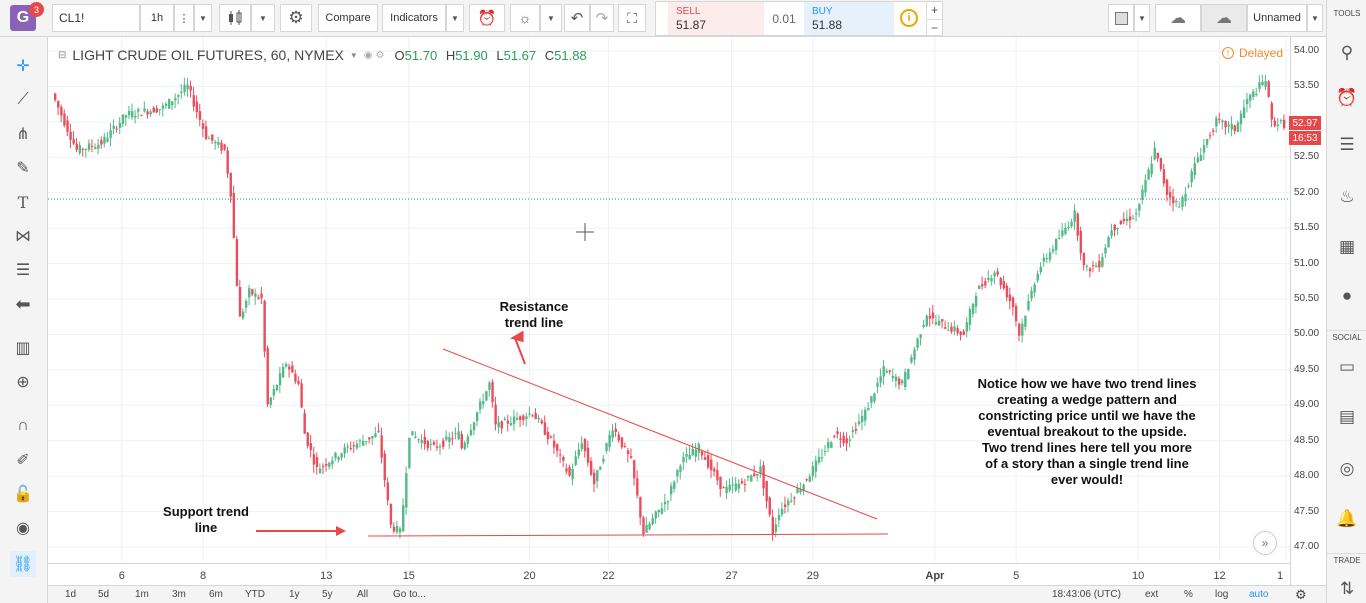 This screenshot has height=603, width=1366. What do you see at coordinates (380, 55) in the screenshot?
I see `legend-settings-icon: ⚙` at bounding box center [380, 55].